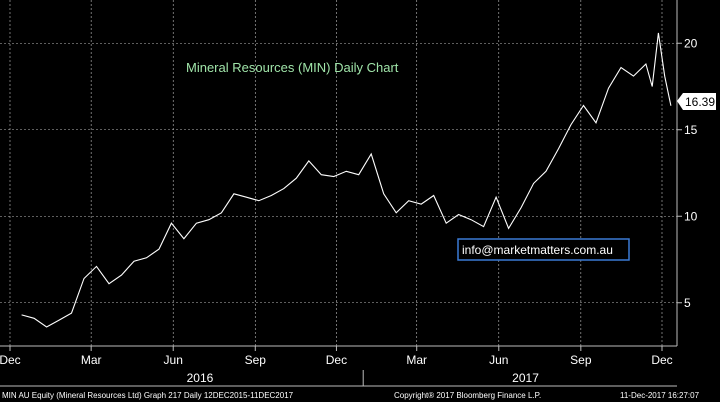 Image resolution: width=720 pixels, height=402 pixels. What do you see at coordinates (467, 395) in the screenshot?
I see `footer-center: Copyright® 2017 Bloomberg Finance L.P.` at bounding box center [467, 395].